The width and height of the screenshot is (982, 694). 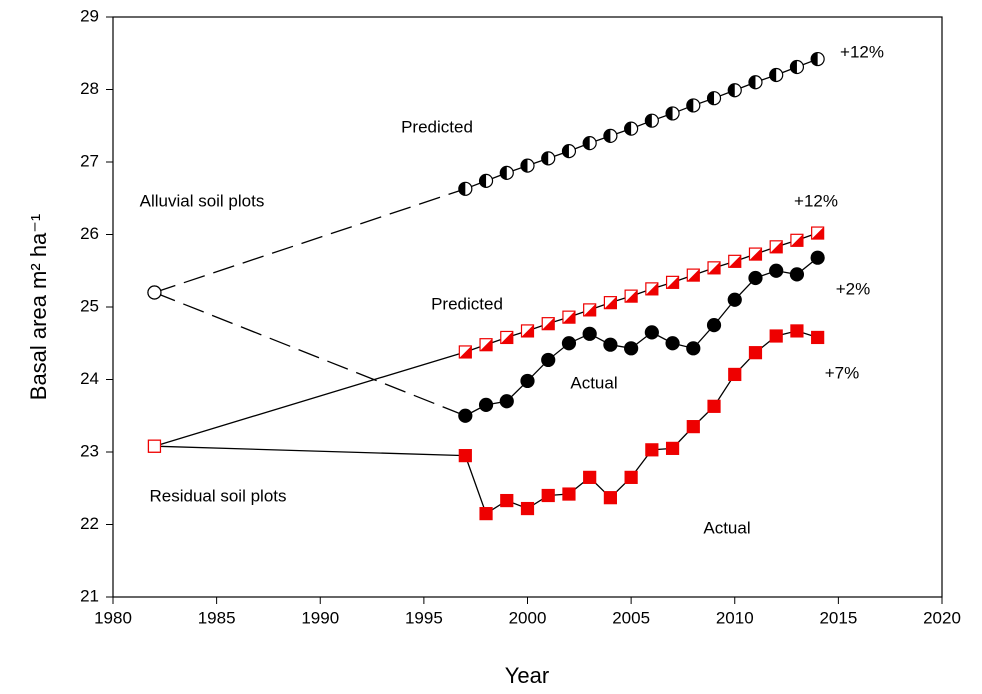 I want to click on y-tick-label: 26, so click(x=89, y=233).